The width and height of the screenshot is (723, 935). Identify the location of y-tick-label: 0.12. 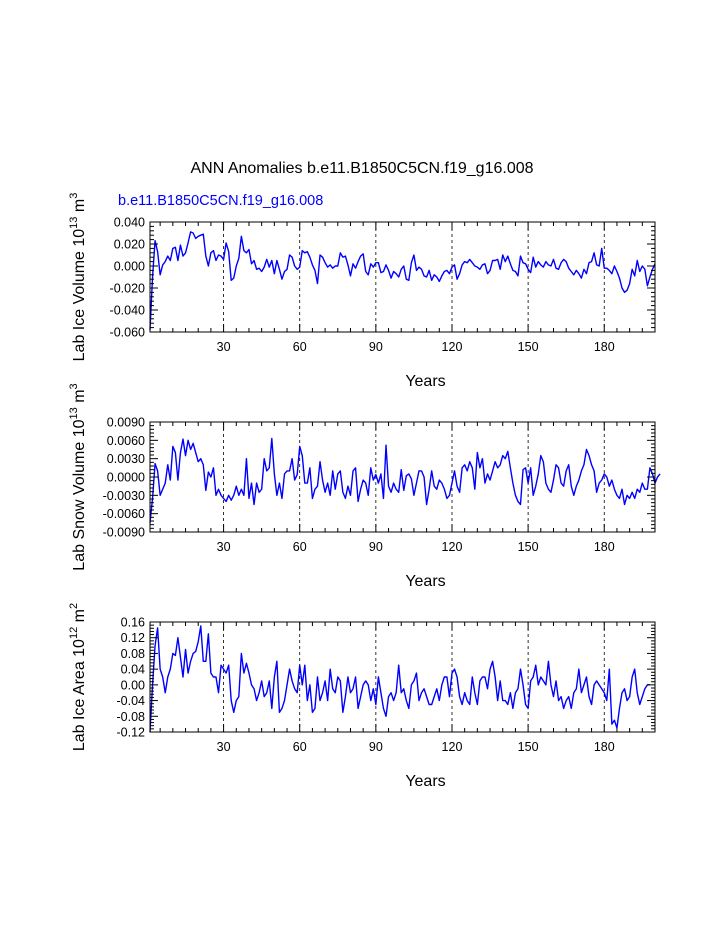
(133, 638).